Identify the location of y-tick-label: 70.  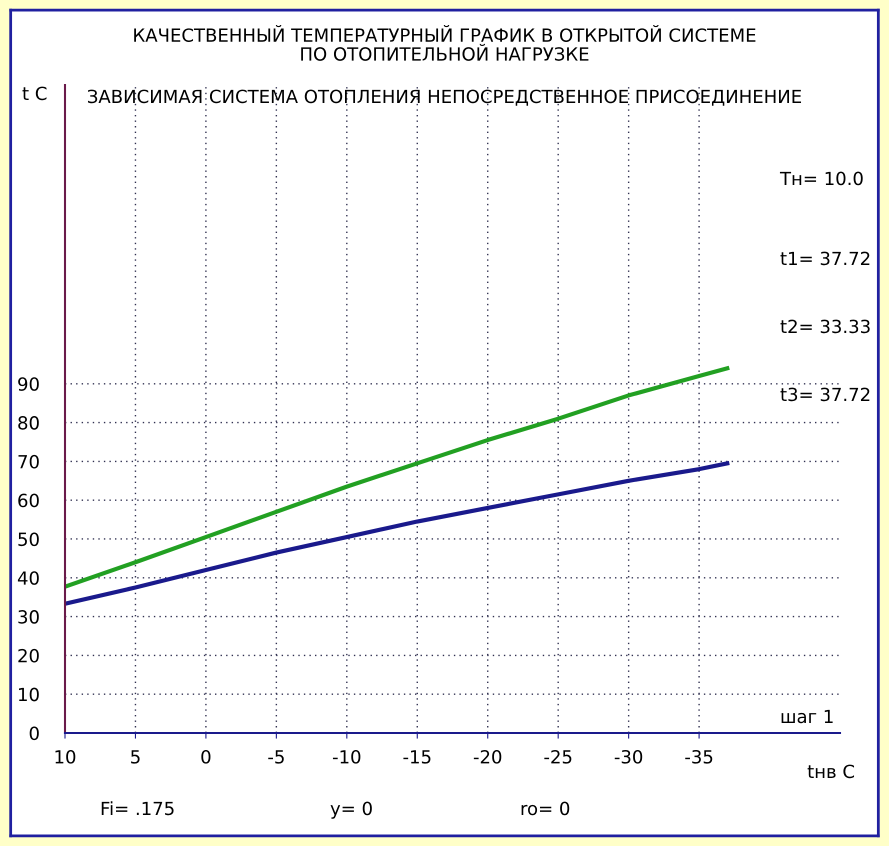
(28, 461).